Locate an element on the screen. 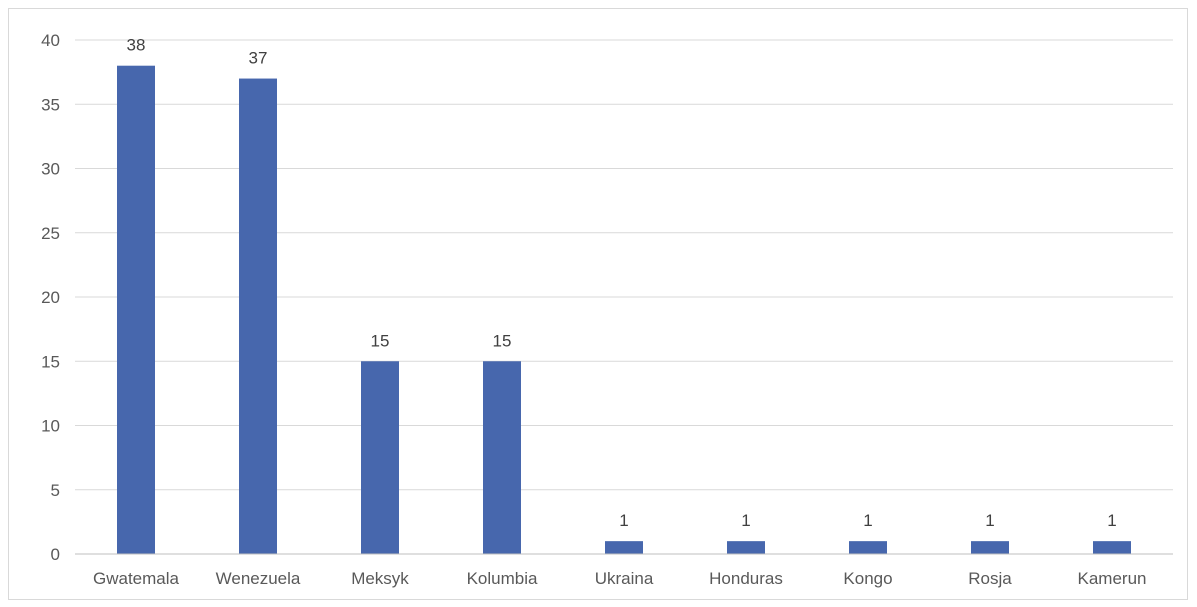 This screenshot has height=607, width=1197. y-tick-label: 25 is located at coordinates (50, 233).